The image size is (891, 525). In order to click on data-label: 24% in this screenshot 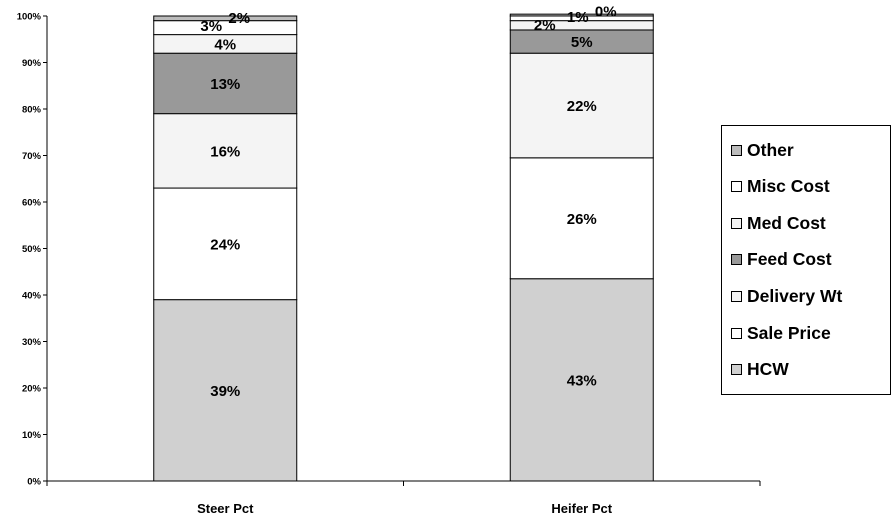, I will do `click(225, 244)`.